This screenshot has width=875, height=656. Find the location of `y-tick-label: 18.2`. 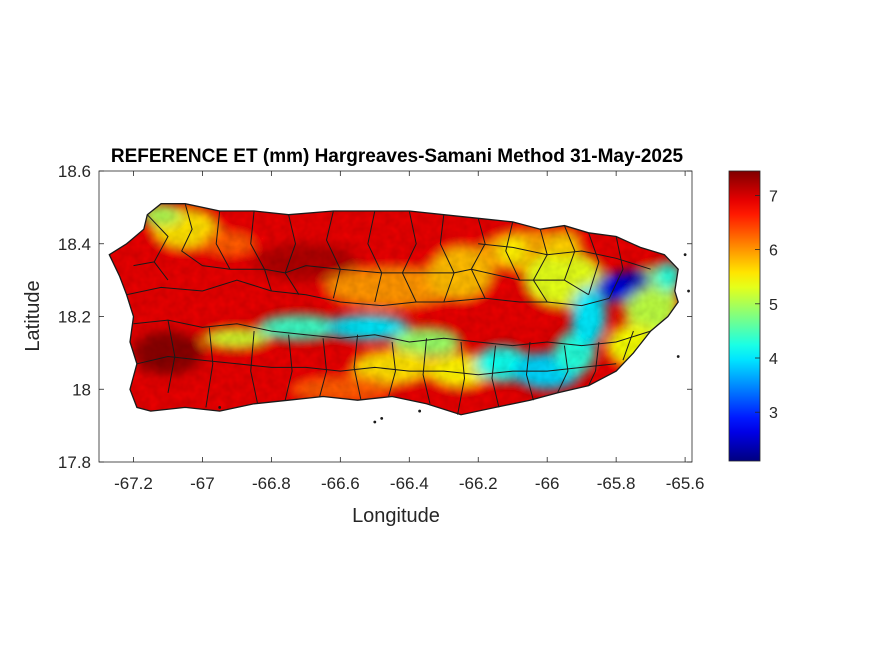

y-tick-label: 18.2 is located at coordinates (74, 317).